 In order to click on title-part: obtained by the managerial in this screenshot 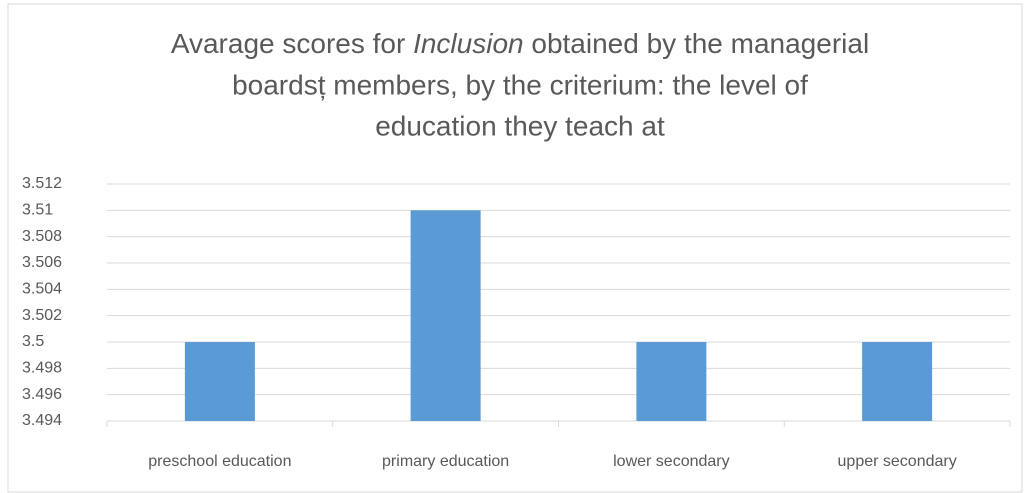, I will do `click(697, 43)`.